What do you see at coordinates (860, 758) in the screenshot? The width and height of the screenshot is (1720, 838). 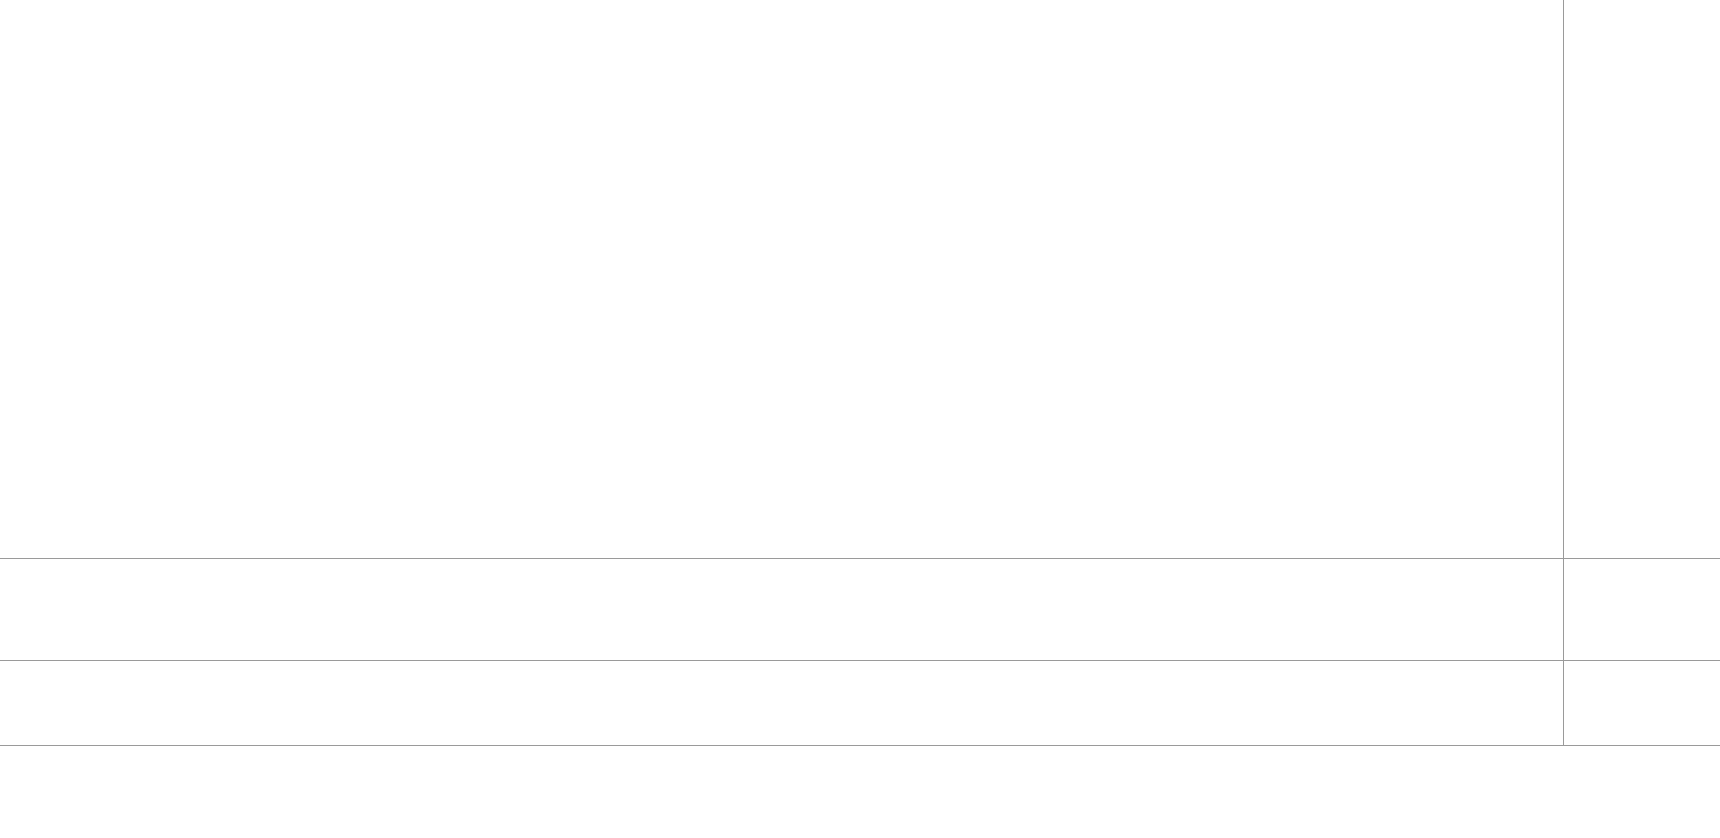 I see `time-axis` at bounding box center [860, 758].